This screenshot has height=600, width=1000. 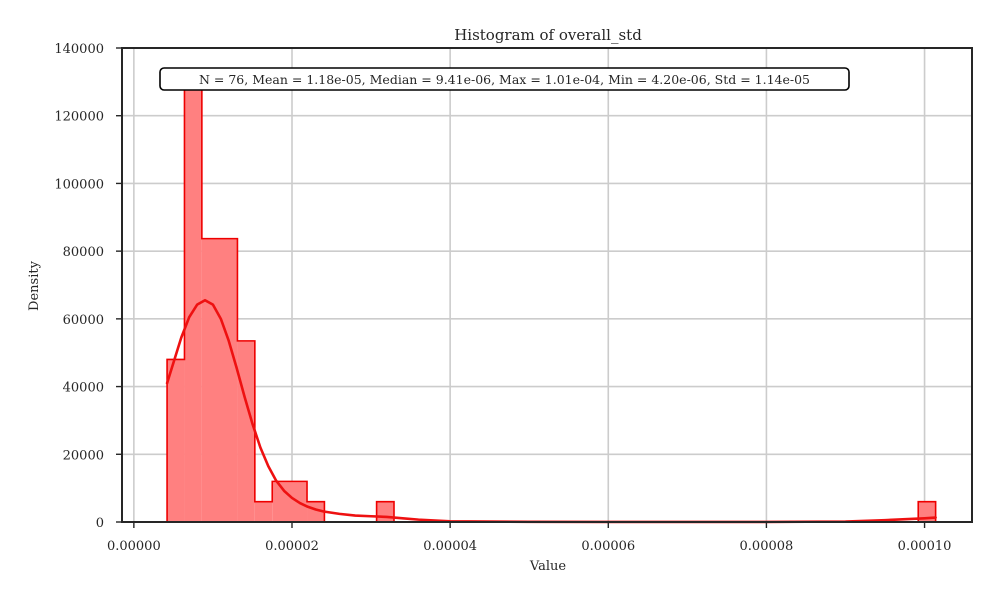 What do you see at coordinates (79, 117) in the screenshot?
I see `y-tick-label: 120000` at bounding box center [79, 117].